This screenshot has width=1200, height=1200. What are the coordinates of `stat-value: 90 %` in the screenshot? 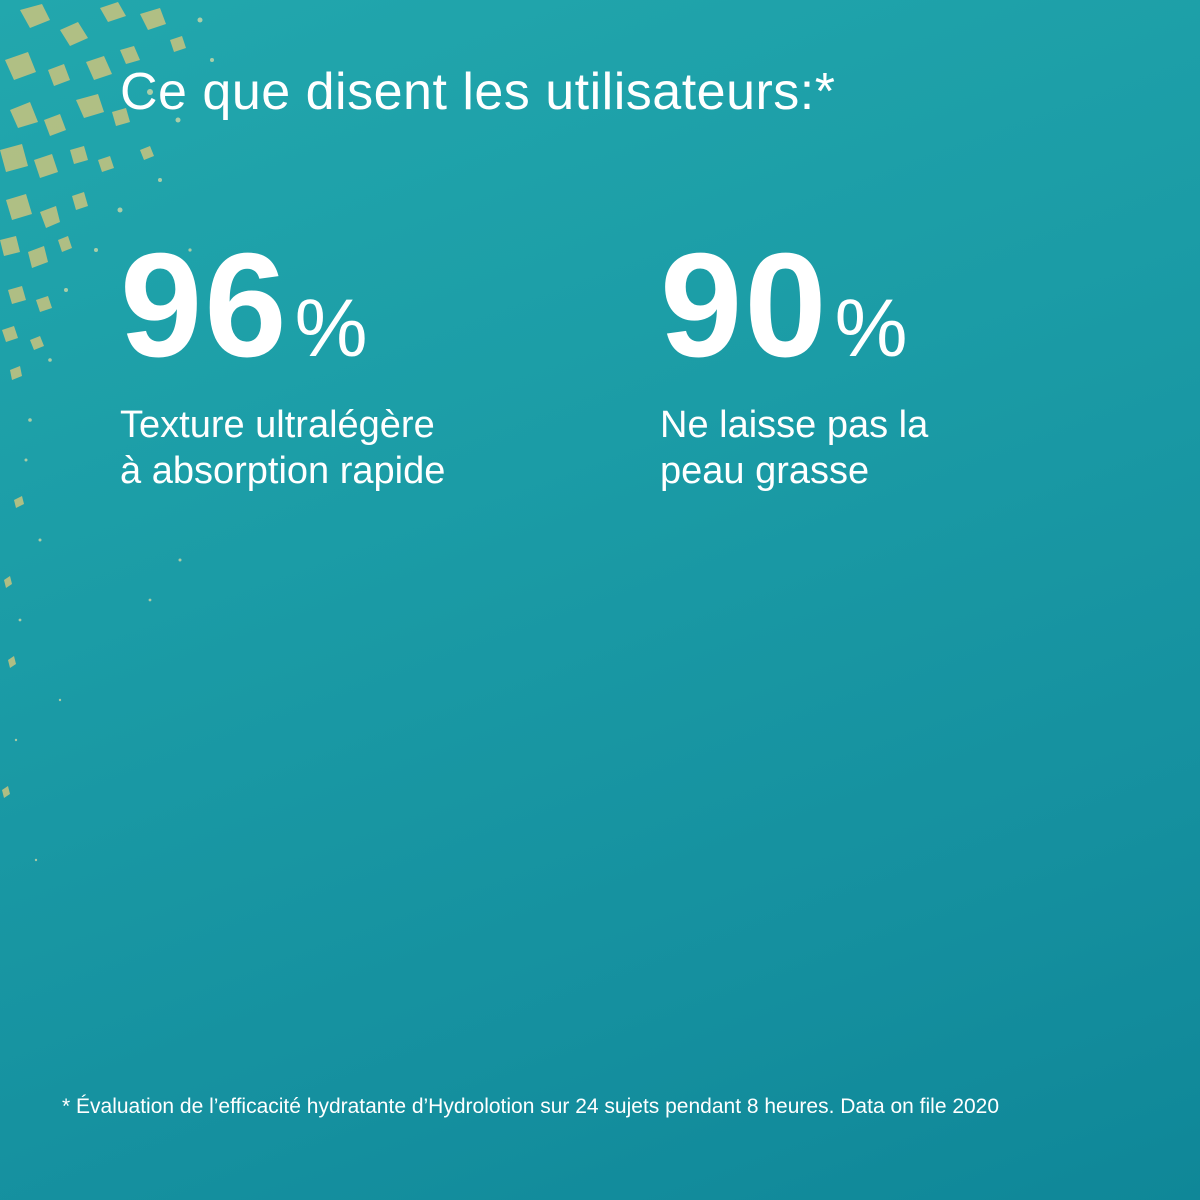 It's located at (900, 306).